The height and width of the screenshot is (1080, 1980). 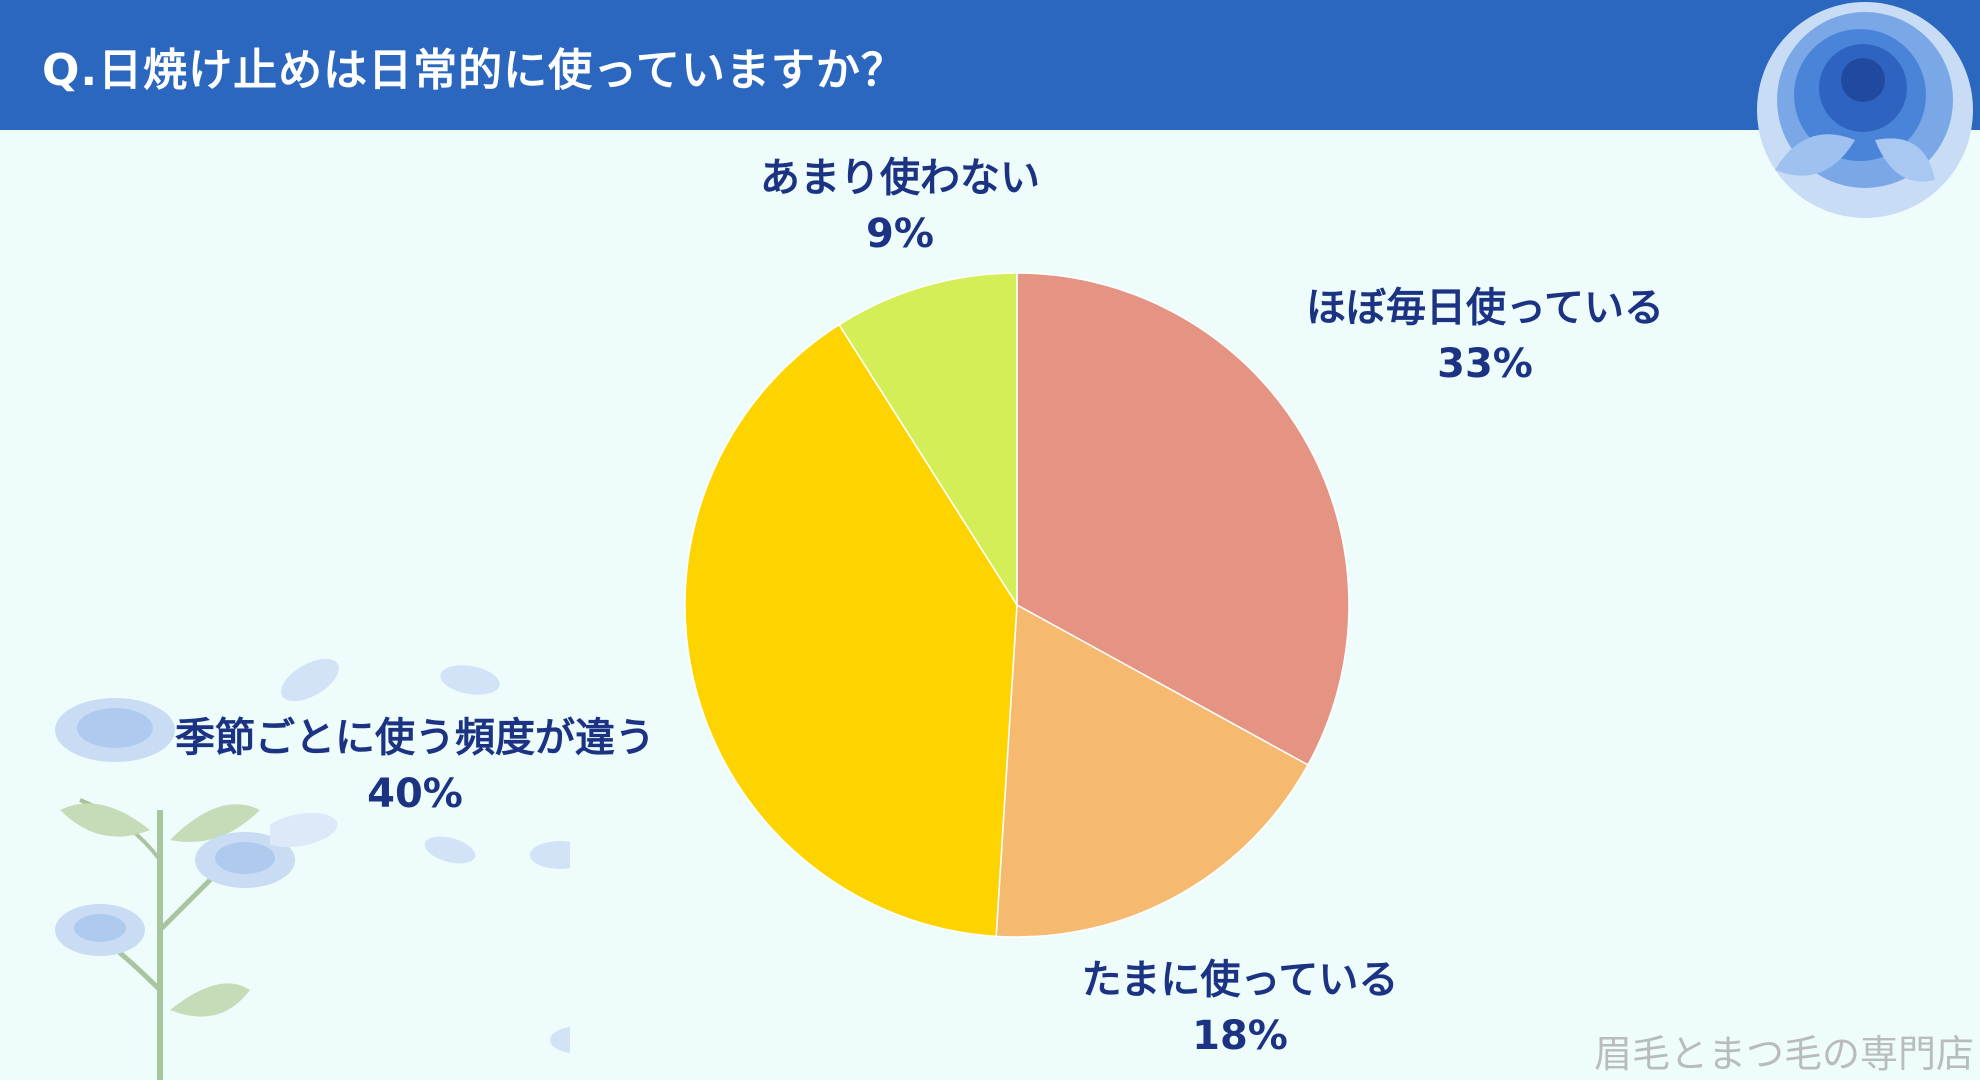 What do you see at coordinates (1865, 110) in the screenshot?
I see `blue-rose-icon` at bounding box center [1865, 110].